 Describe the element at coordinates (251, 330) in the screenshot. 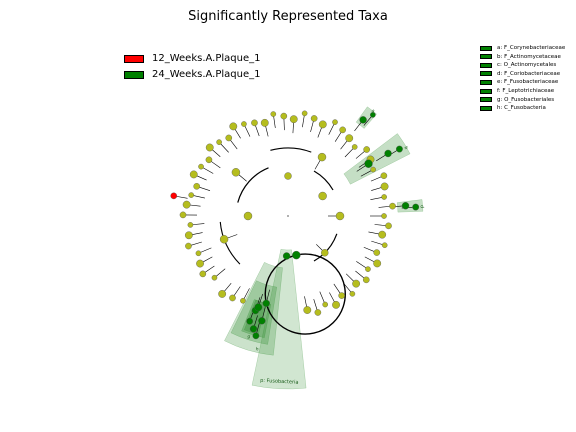

I see `clade-label-e: e` at that location.